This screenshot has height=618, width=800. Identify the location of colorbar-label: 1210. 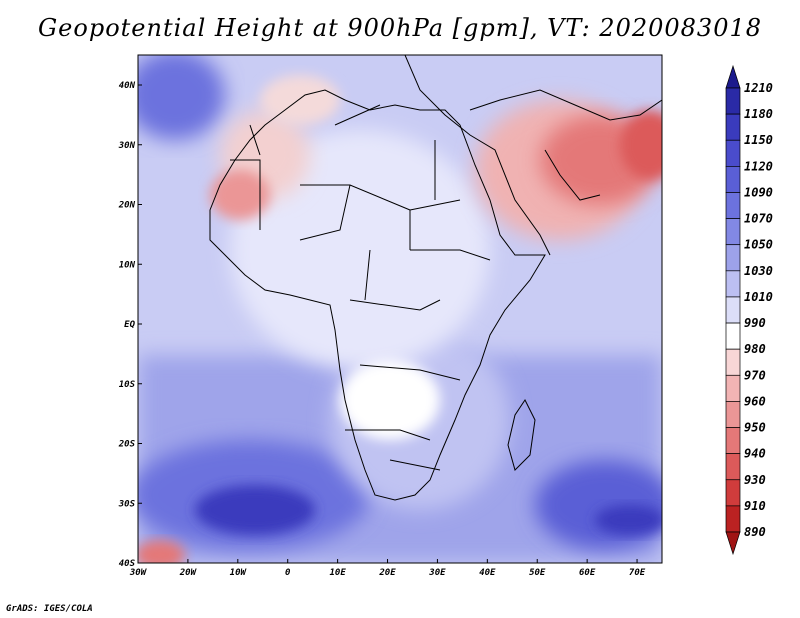
(758, 88).